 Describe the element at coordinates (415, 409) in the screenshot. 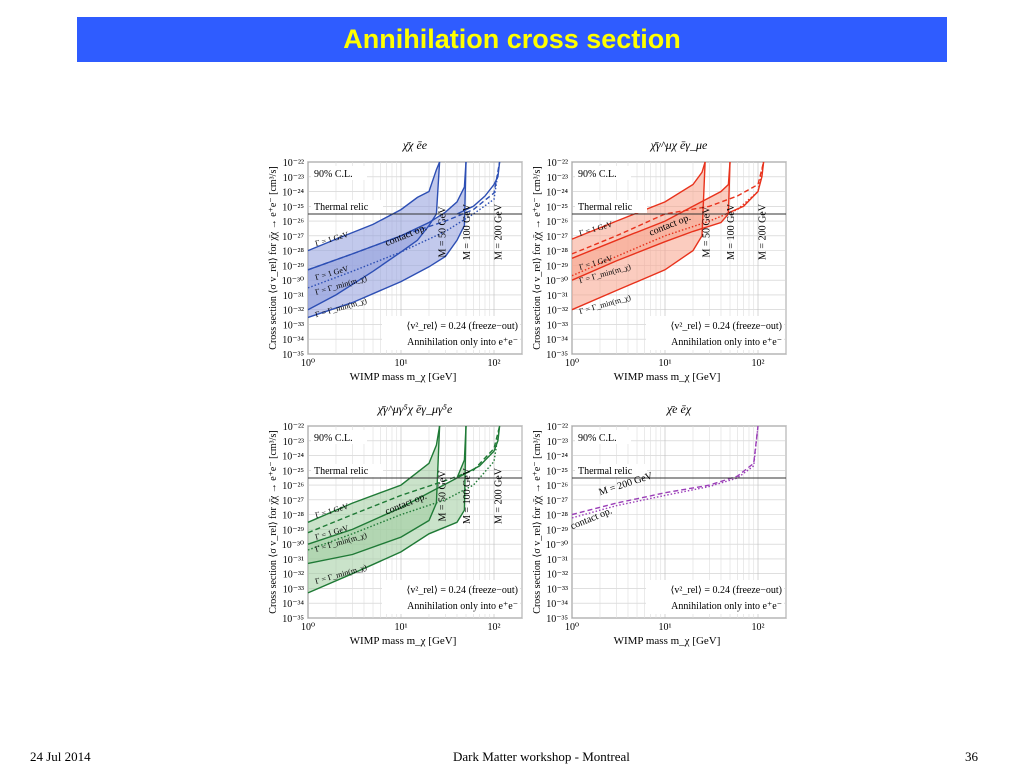

I see `chart-title: χ̄γ^μγ⁵χ ēγ_μγ⁵e` at that location.